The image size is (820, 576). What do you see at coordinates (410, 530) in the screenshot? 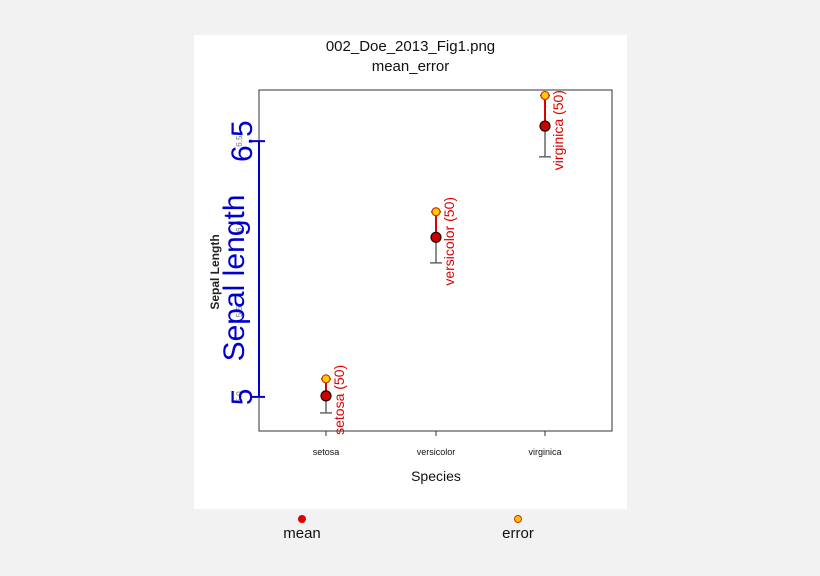
I see `legend: mean error` at bounding box center [410, 530].